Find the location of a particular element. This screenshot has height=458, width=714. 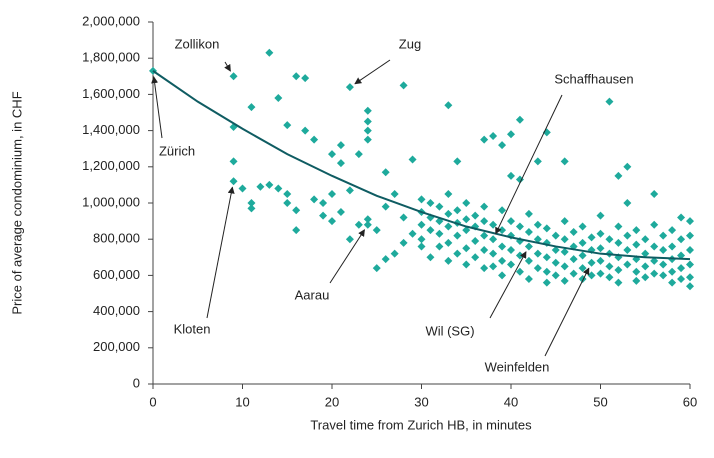

annotation-label: Kloten is located at coordinates (192, 328).